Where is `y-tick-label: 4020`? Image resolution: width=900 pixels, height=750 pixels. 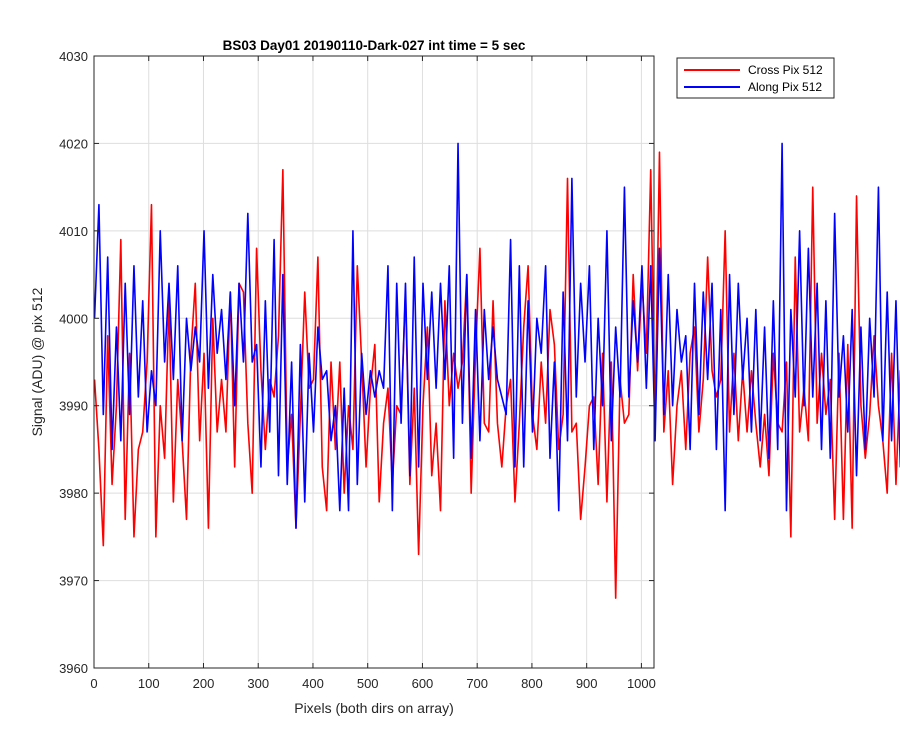
y-tick-label: 4020 is located at coordinates (73, 143).